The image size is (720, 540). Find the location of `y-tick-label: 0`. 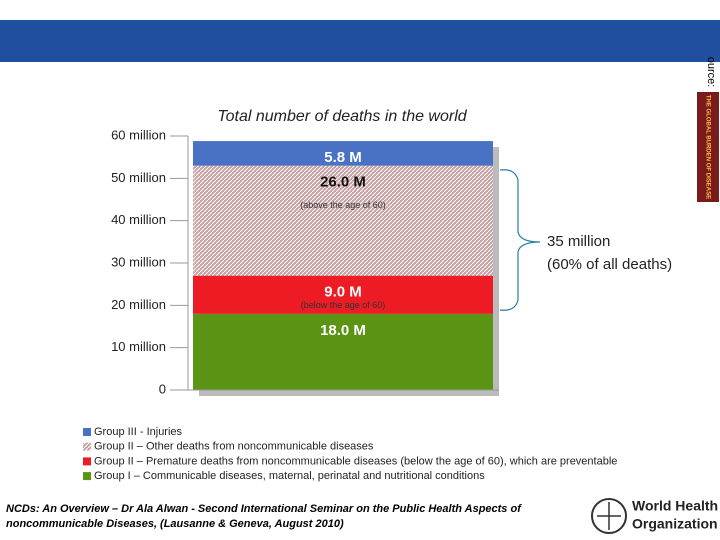

y-tick-label: 0 is located at coordinates (162, 388).